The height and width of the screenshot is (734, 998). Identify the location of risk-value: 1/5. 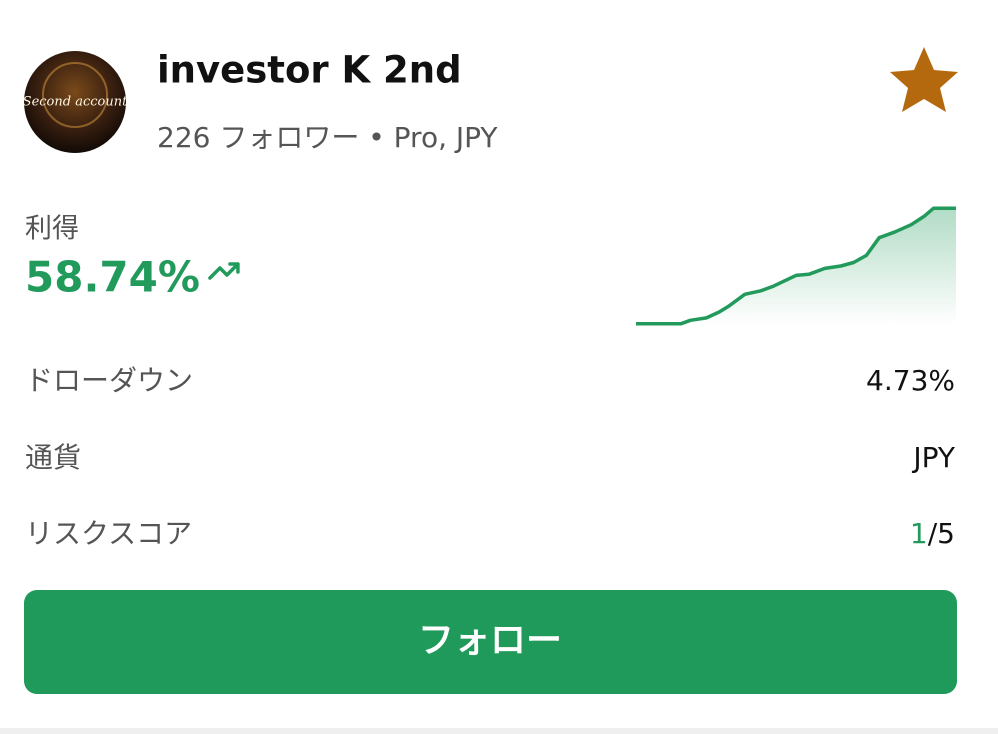
(932, 533).